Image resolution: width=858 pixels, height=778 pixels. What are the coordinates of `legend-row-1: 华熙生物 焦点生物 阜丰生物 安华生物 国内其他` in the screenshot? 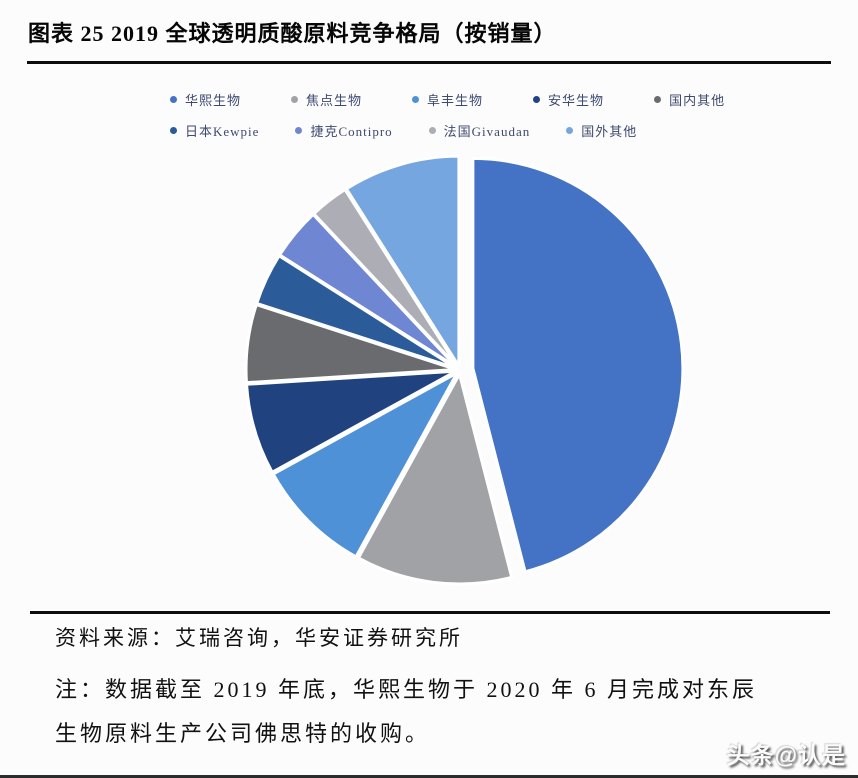 It's located at (480, 99).